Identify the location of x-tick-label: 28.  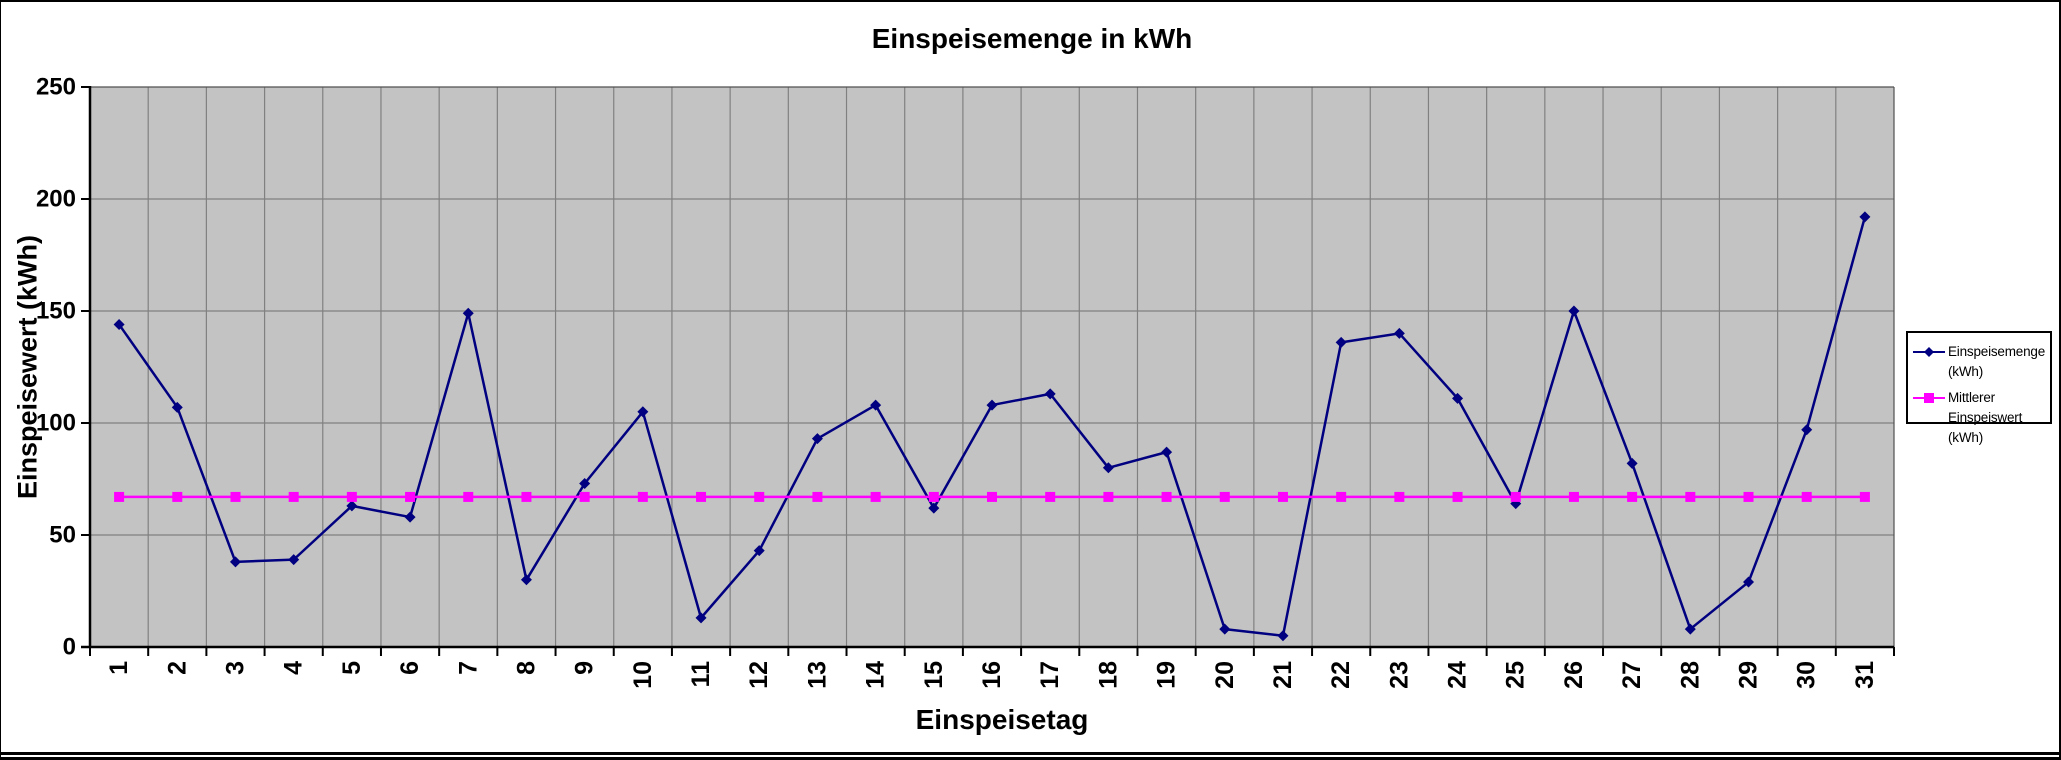
(1690, 675).